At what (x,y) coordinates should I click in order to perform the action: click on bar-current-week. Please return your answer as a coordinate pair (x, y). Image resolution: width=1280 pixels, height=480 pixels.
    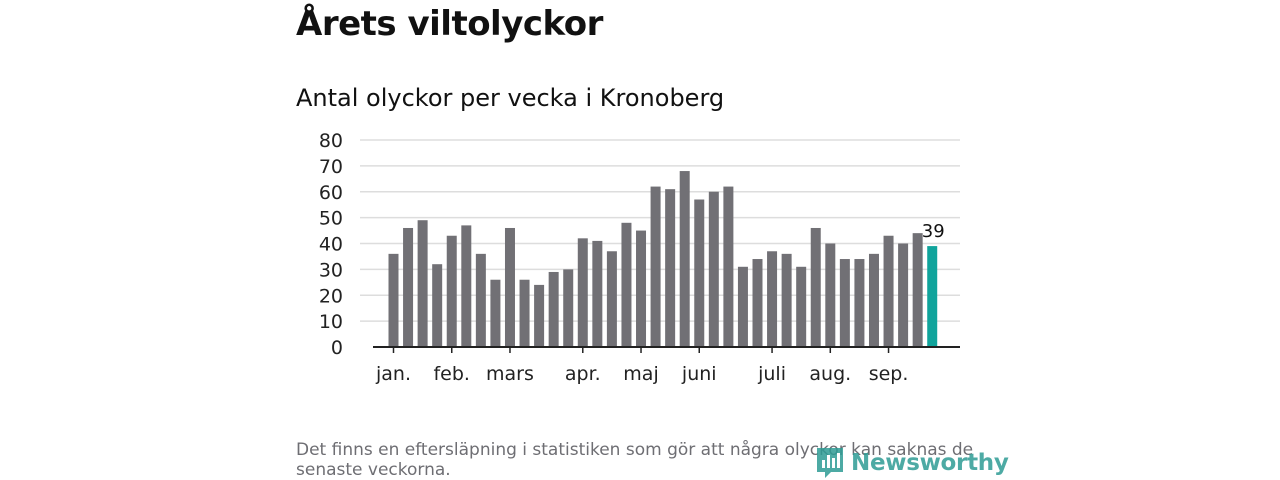
    Looking at the image, I should click on (932, 296).